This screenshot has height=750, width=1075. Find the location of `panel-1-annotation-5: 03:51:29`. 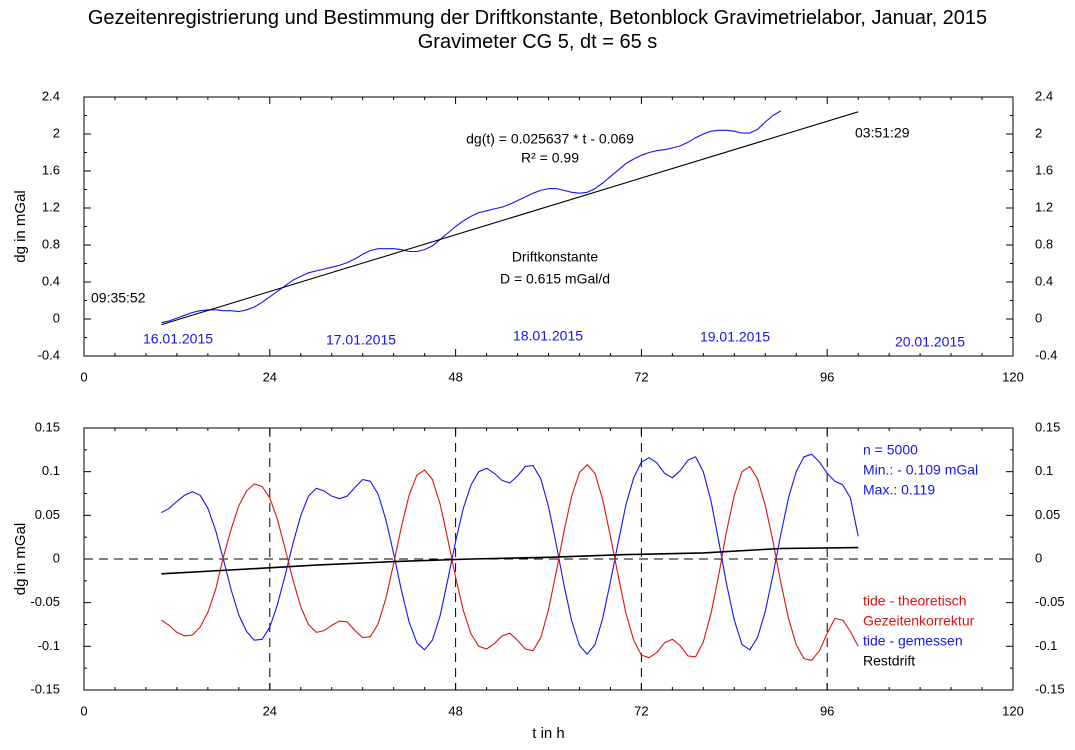

panel-1-annotation-5: 03:51:29 is located at coordinates (882, 133).